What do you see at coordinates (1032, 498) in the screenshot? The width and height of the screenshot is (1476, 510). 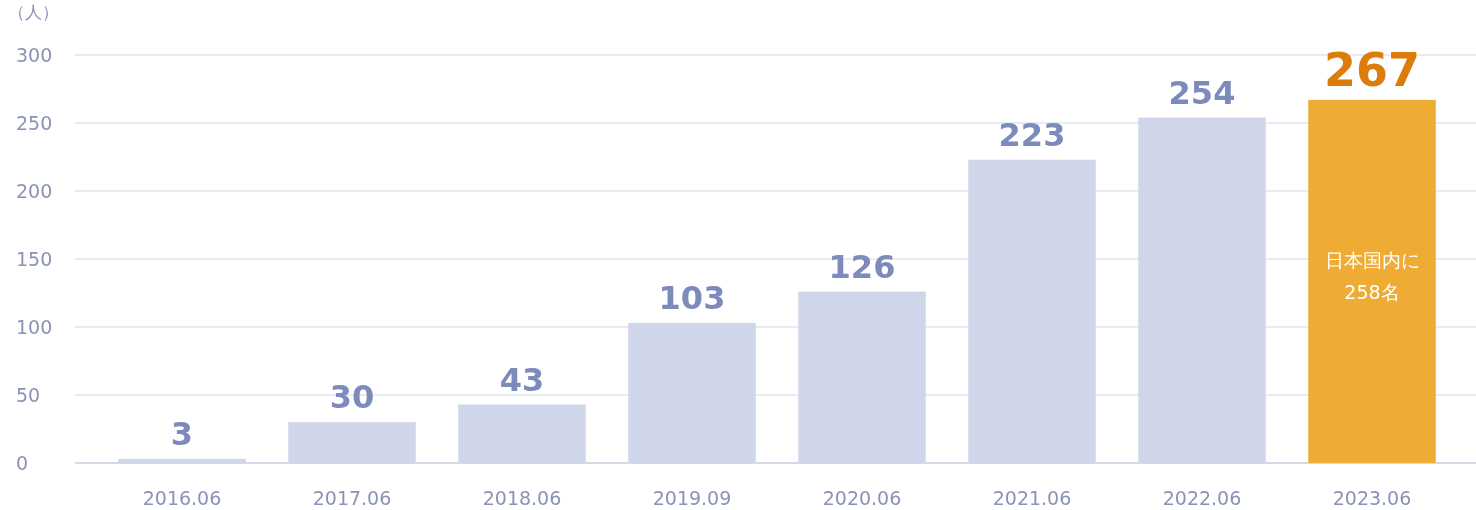 I see `x-tick-label: 2021.06` at bounding box center [1032, 498].